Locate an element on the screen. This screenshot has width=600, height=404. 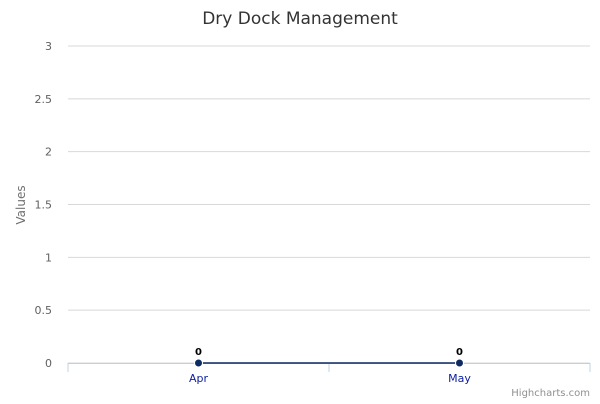
y-axis: 0 0.5 1 1.5 2 2.5 3 is located at coordinates (44, 205).